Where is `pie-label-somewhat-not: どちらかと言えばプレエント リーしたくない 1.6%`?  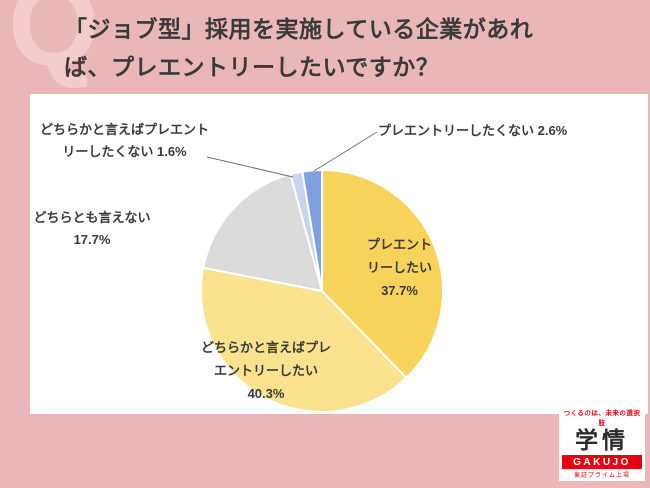 pie-label-somewhat-not: どちらかと言えばプレエント リーしたくない 1.6% is located at coordinates (124, 141).